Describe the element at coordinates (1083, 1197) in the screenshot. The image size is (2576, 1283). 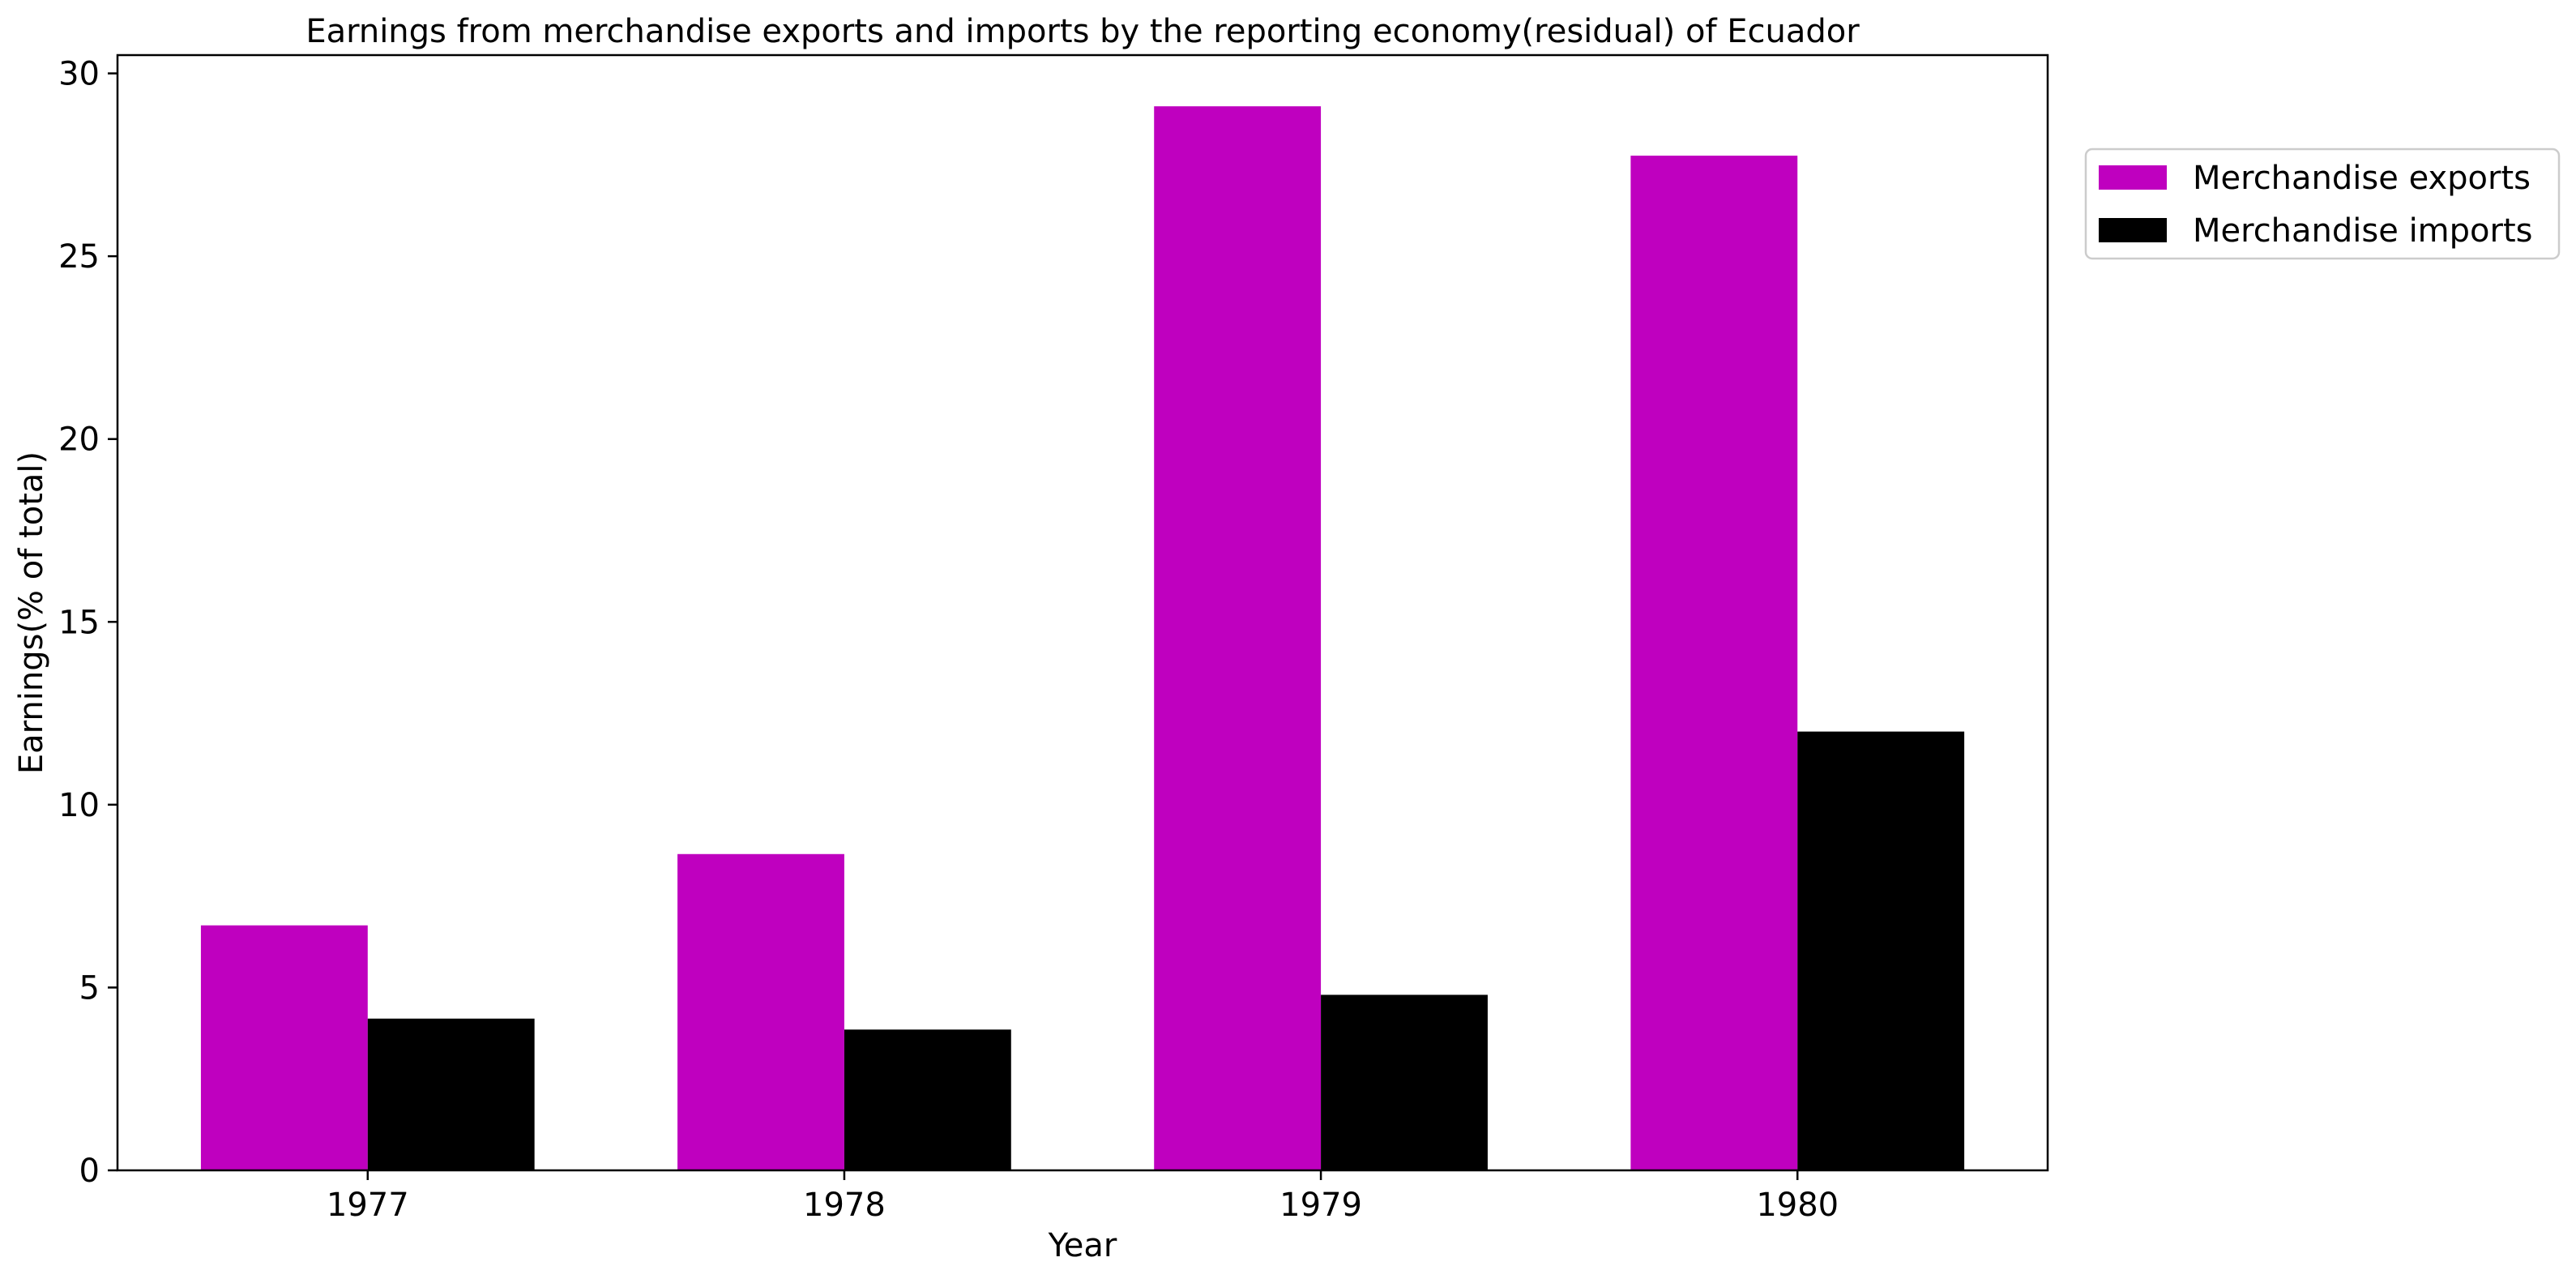
I see `x-axis: 1977 1978 1979 1980` at that location.